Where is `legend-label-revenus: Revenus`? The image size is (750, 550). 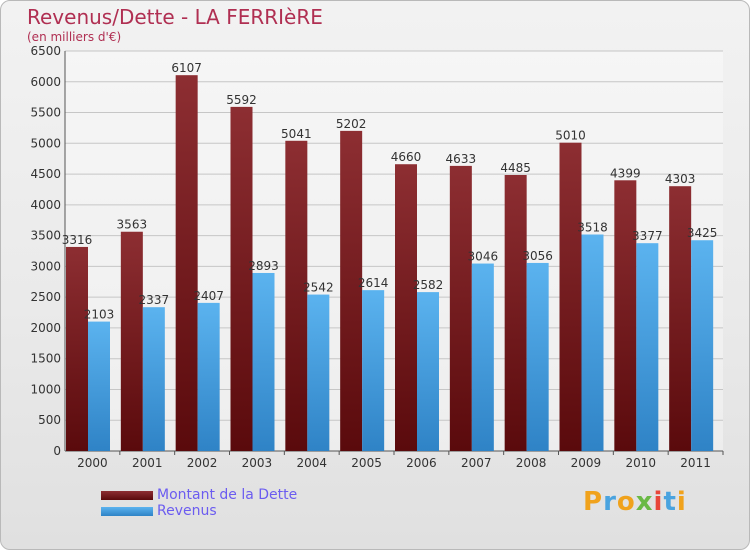
legend-label-revenus: Revenus is located at coordinates (187, 511).